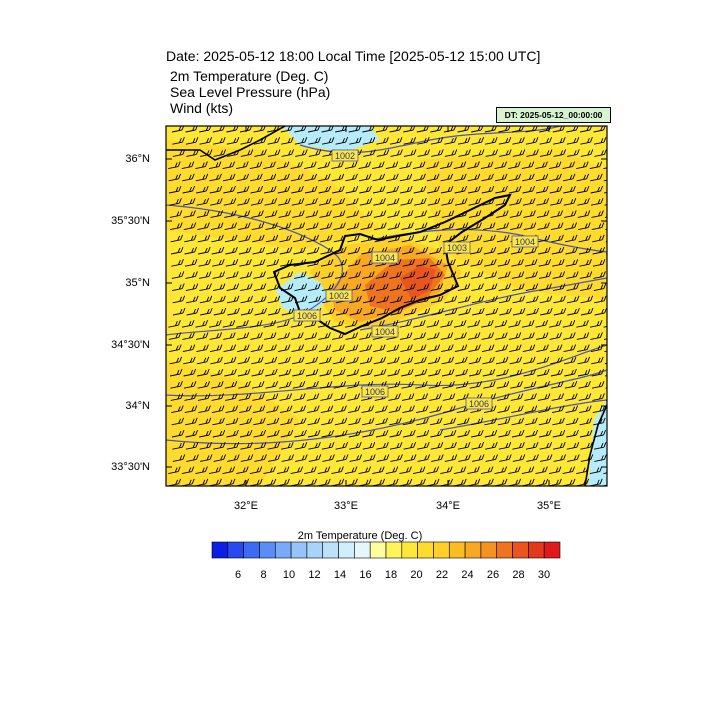 This screenshot has width=720, height=720. Describe the element at coordinates (137, 159) in the screenshot. I see `lat-label-36n: 36°N` at that location.